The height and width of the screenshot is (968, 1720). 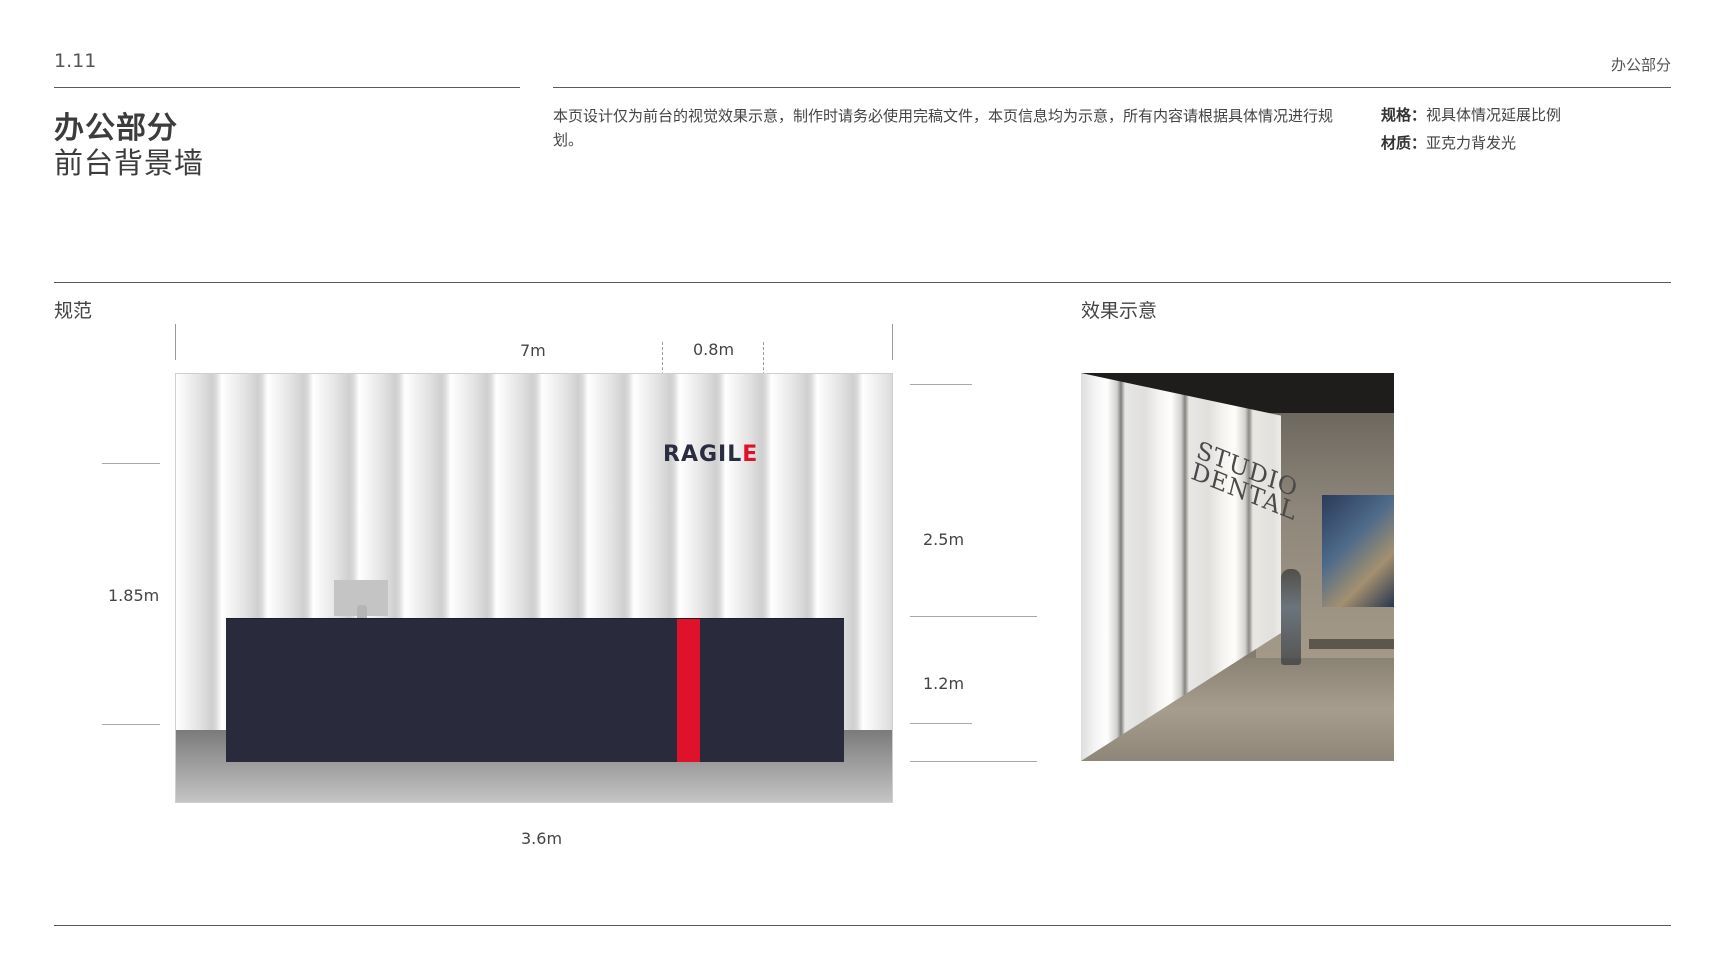 I want to click on effect-photo: STUDIO DENTAL, so click(x=1237, y=567).